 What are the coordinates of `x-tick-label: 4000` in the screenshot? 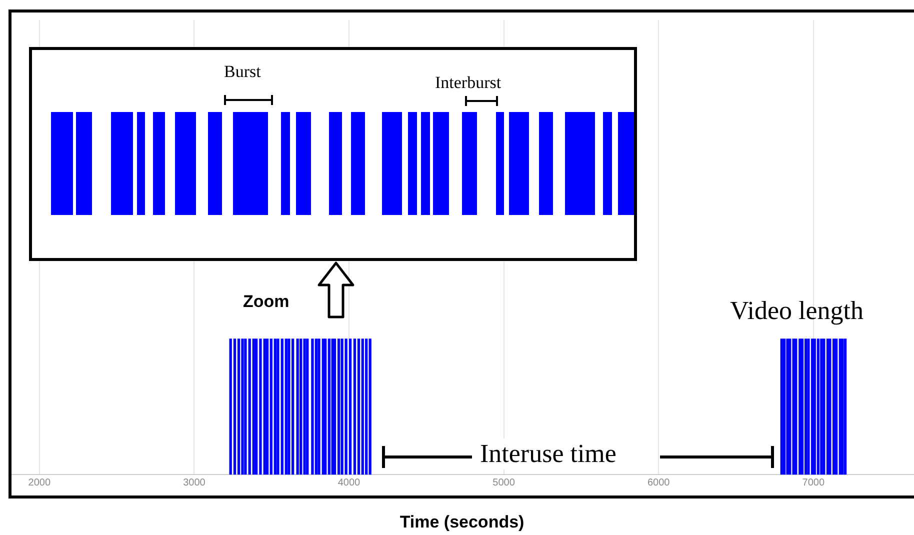 It's located at (349, 482).